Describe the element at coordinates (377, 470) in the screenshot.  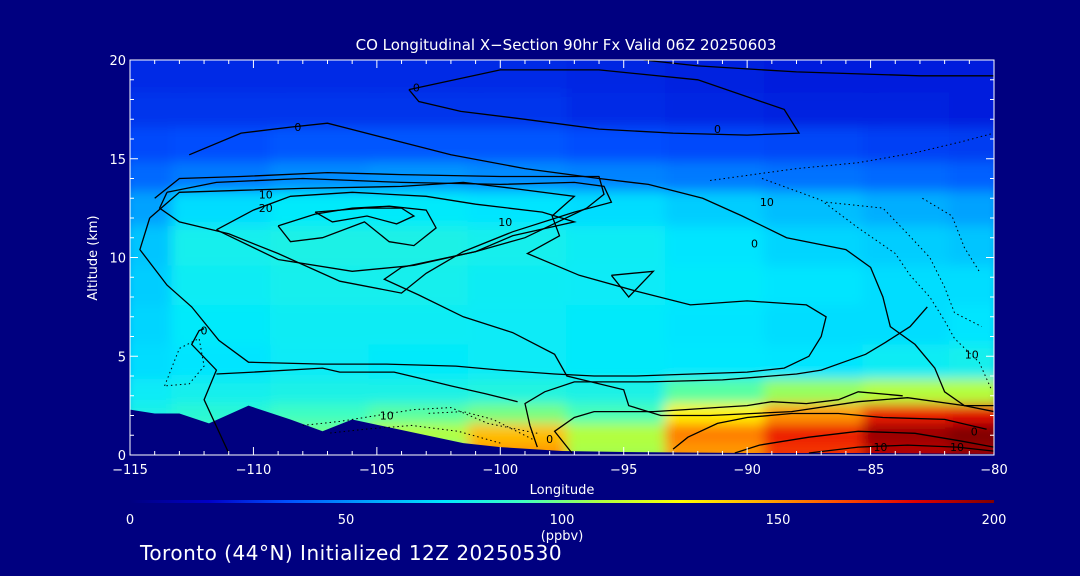
I see `x-tick-label: −105` at that location.